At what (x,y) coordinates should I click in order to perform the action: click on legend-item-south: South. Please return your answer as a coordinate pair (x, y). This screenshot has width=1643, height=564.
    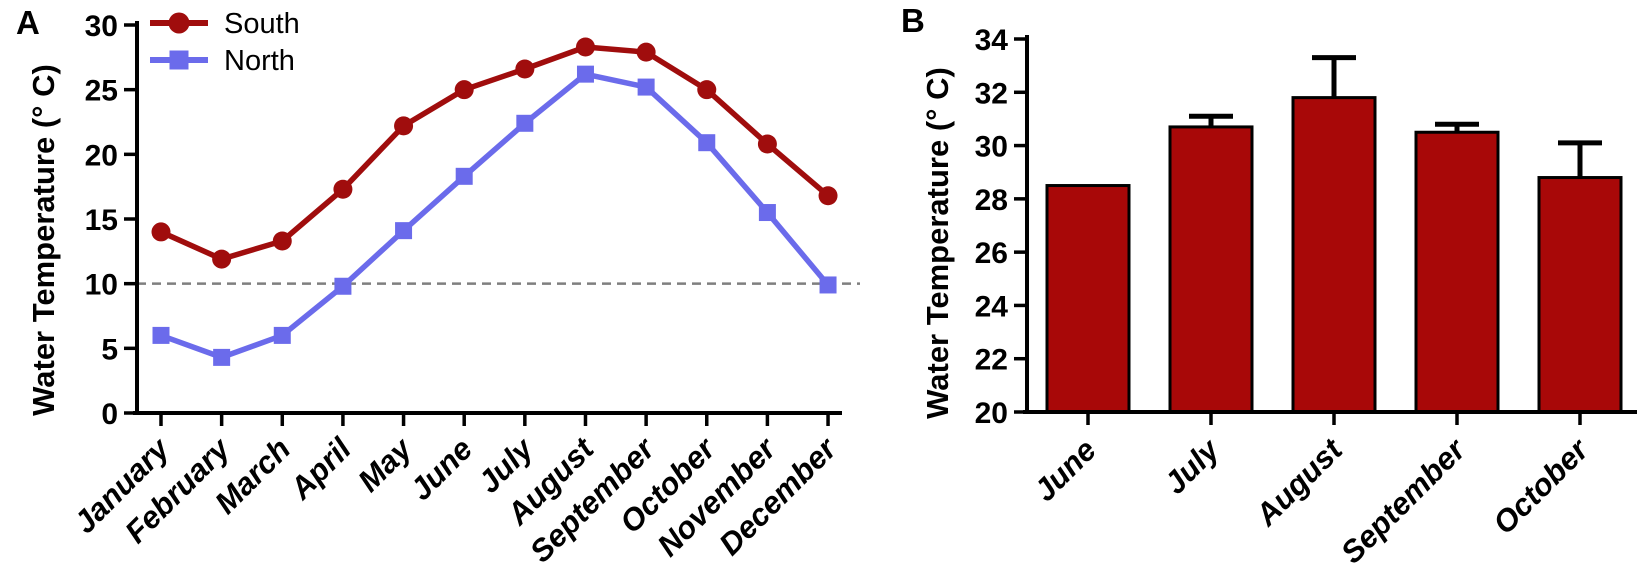
    Looking at the image, I should click on (225, 24).